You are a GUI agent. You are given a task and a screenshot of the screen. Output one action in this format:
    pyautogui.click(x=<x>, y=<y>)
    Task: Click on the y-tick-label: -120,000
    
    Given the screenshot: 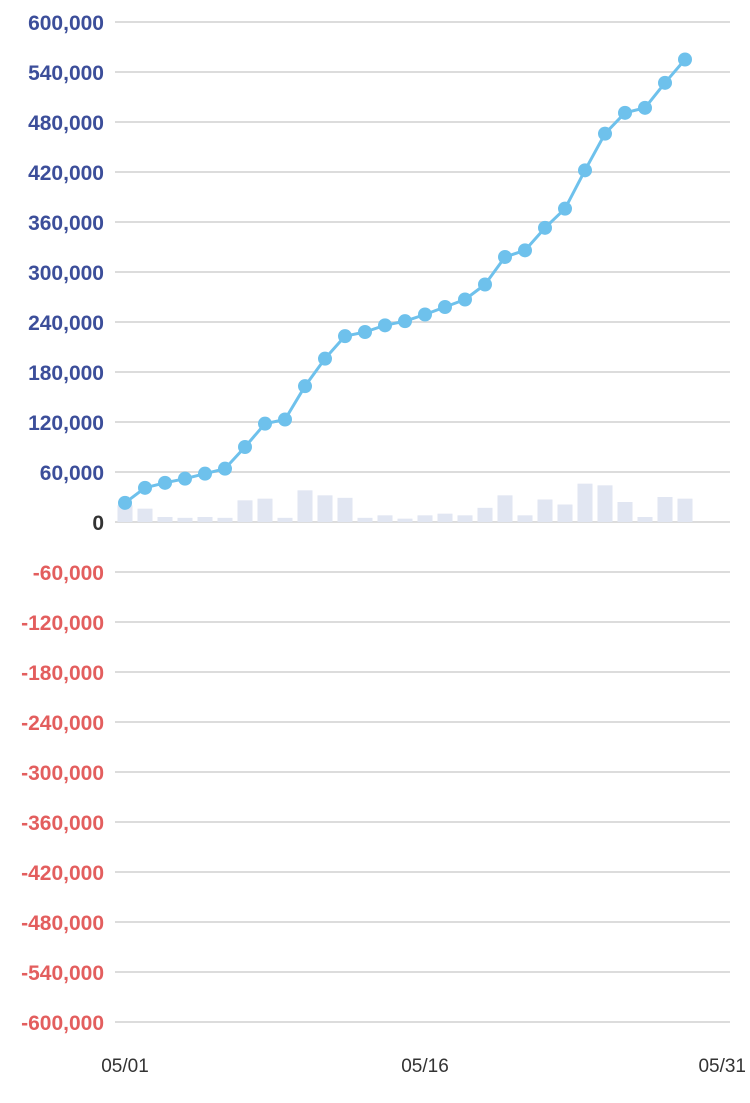 What is the action you would take?
    pyautogui.click(x=62, y=623)
    